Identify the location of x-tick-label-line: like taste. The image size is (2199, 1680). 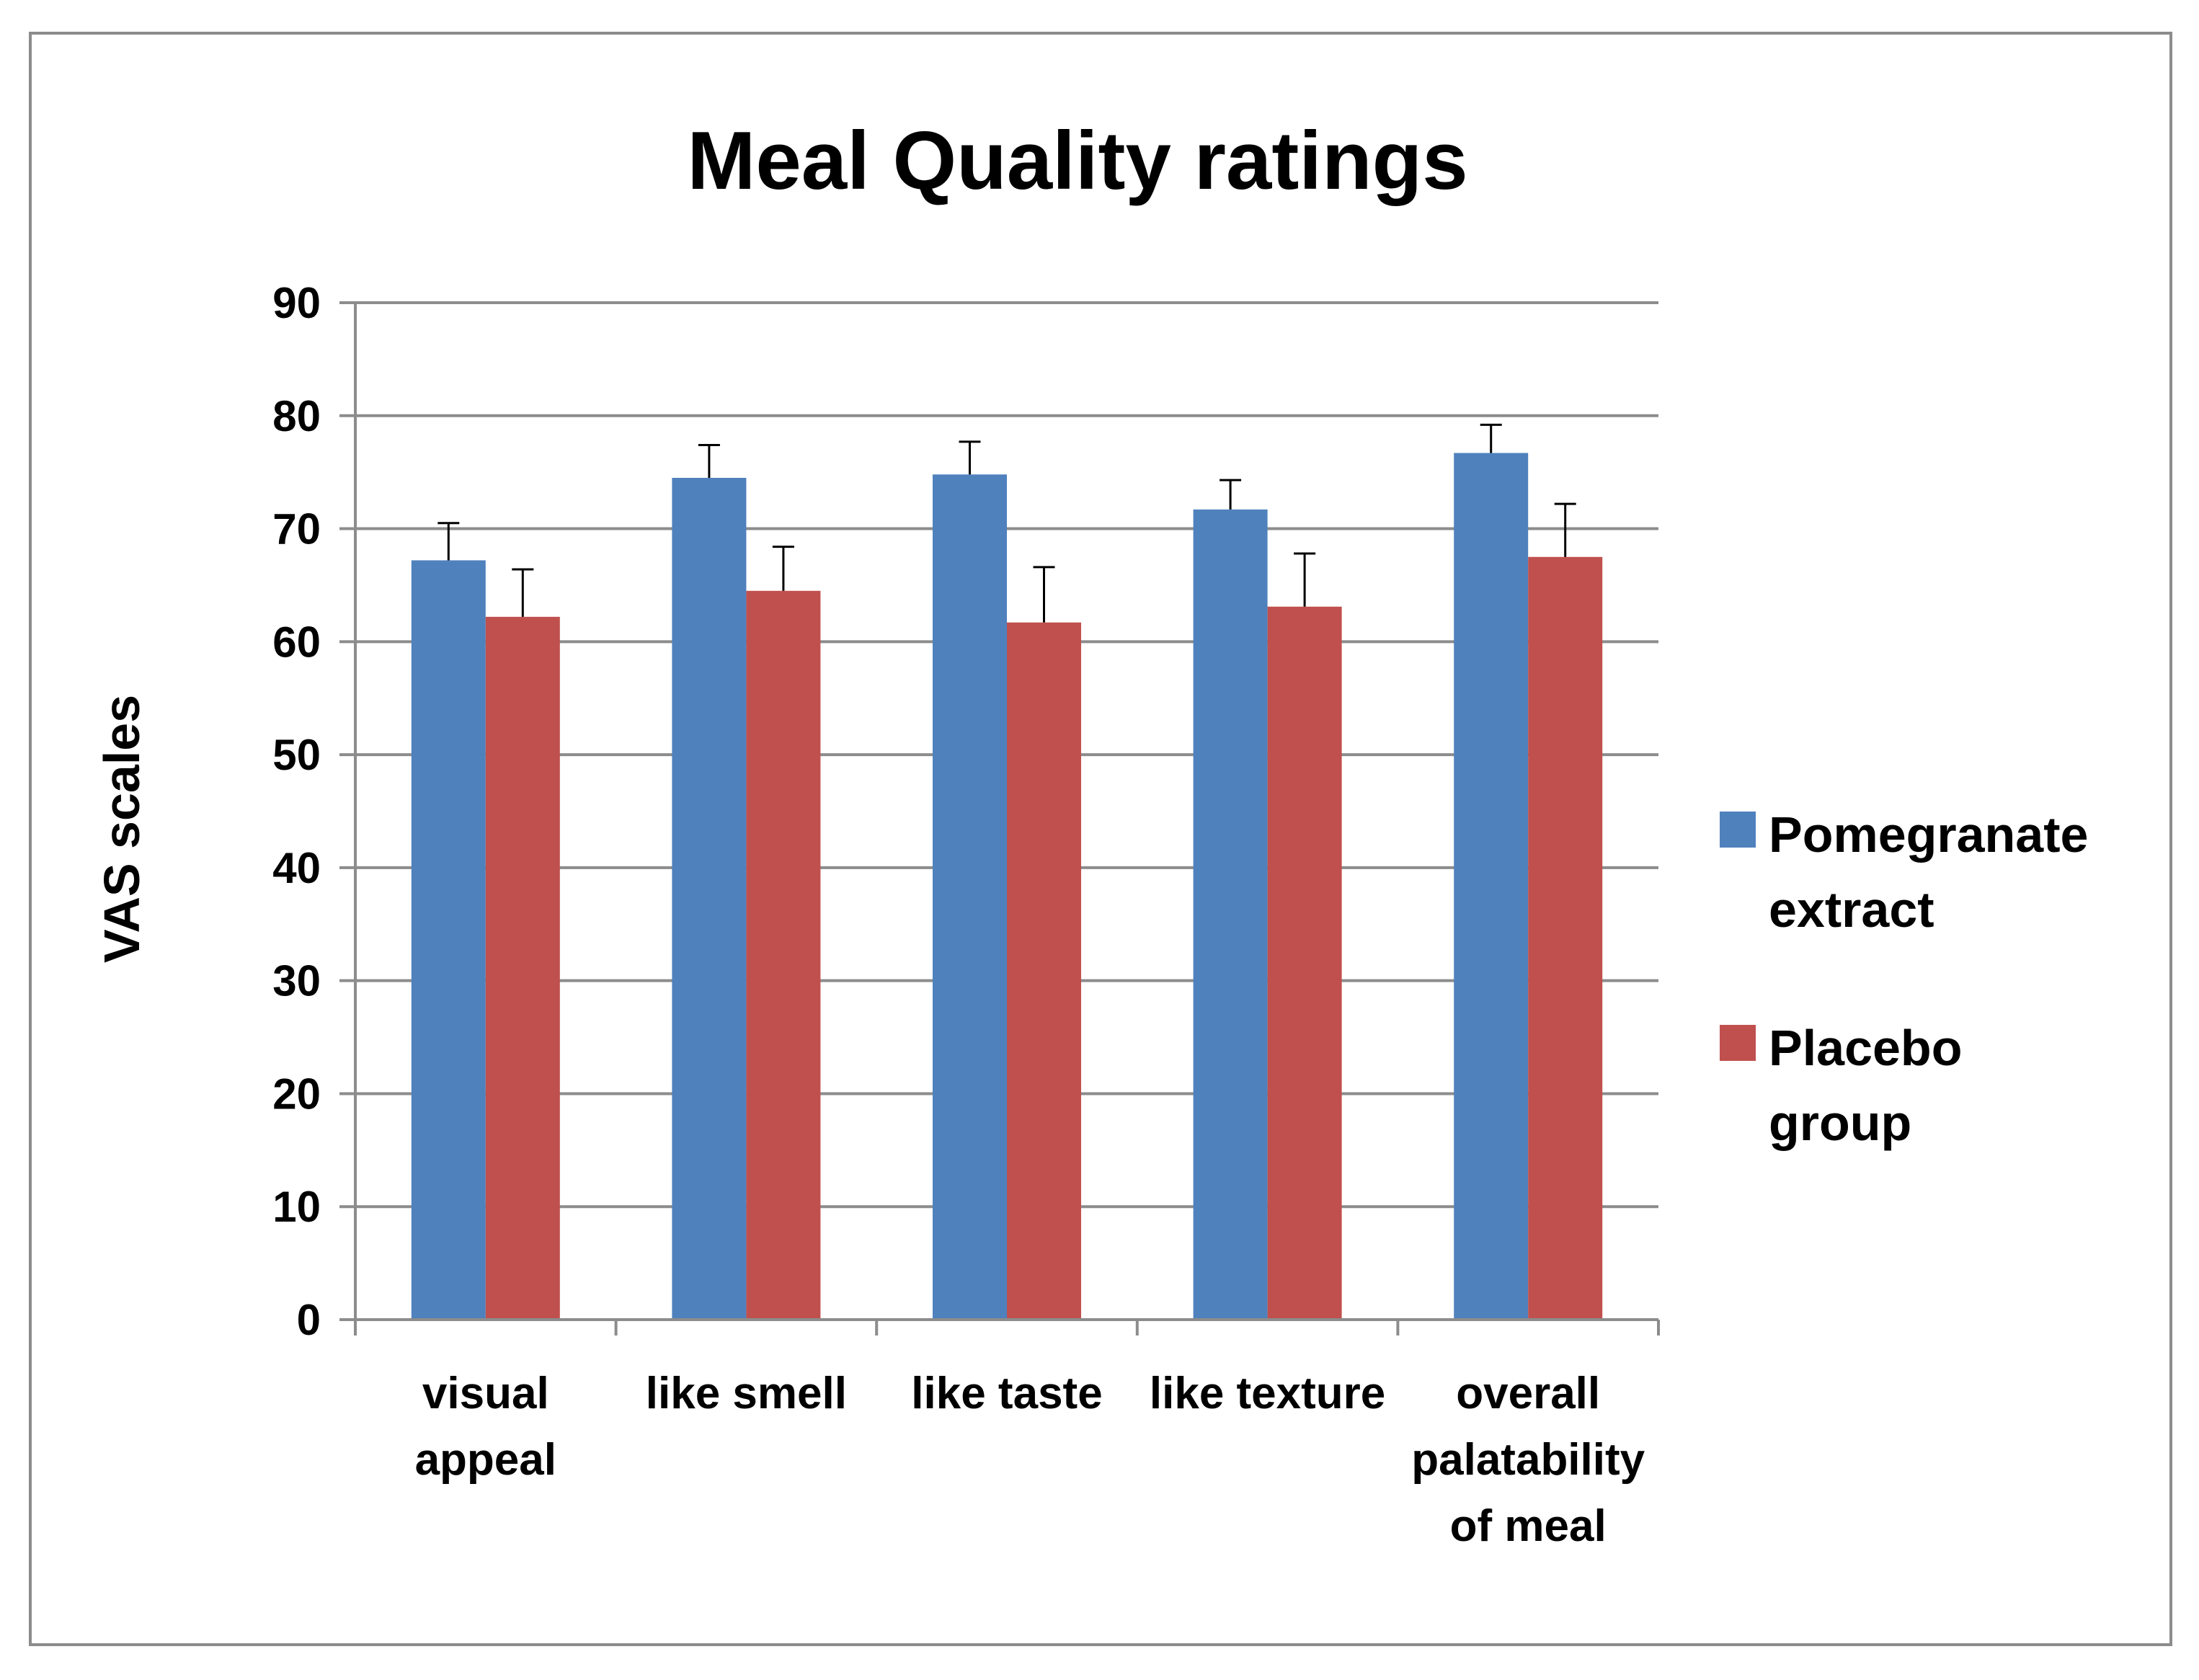
(1006, 1393).